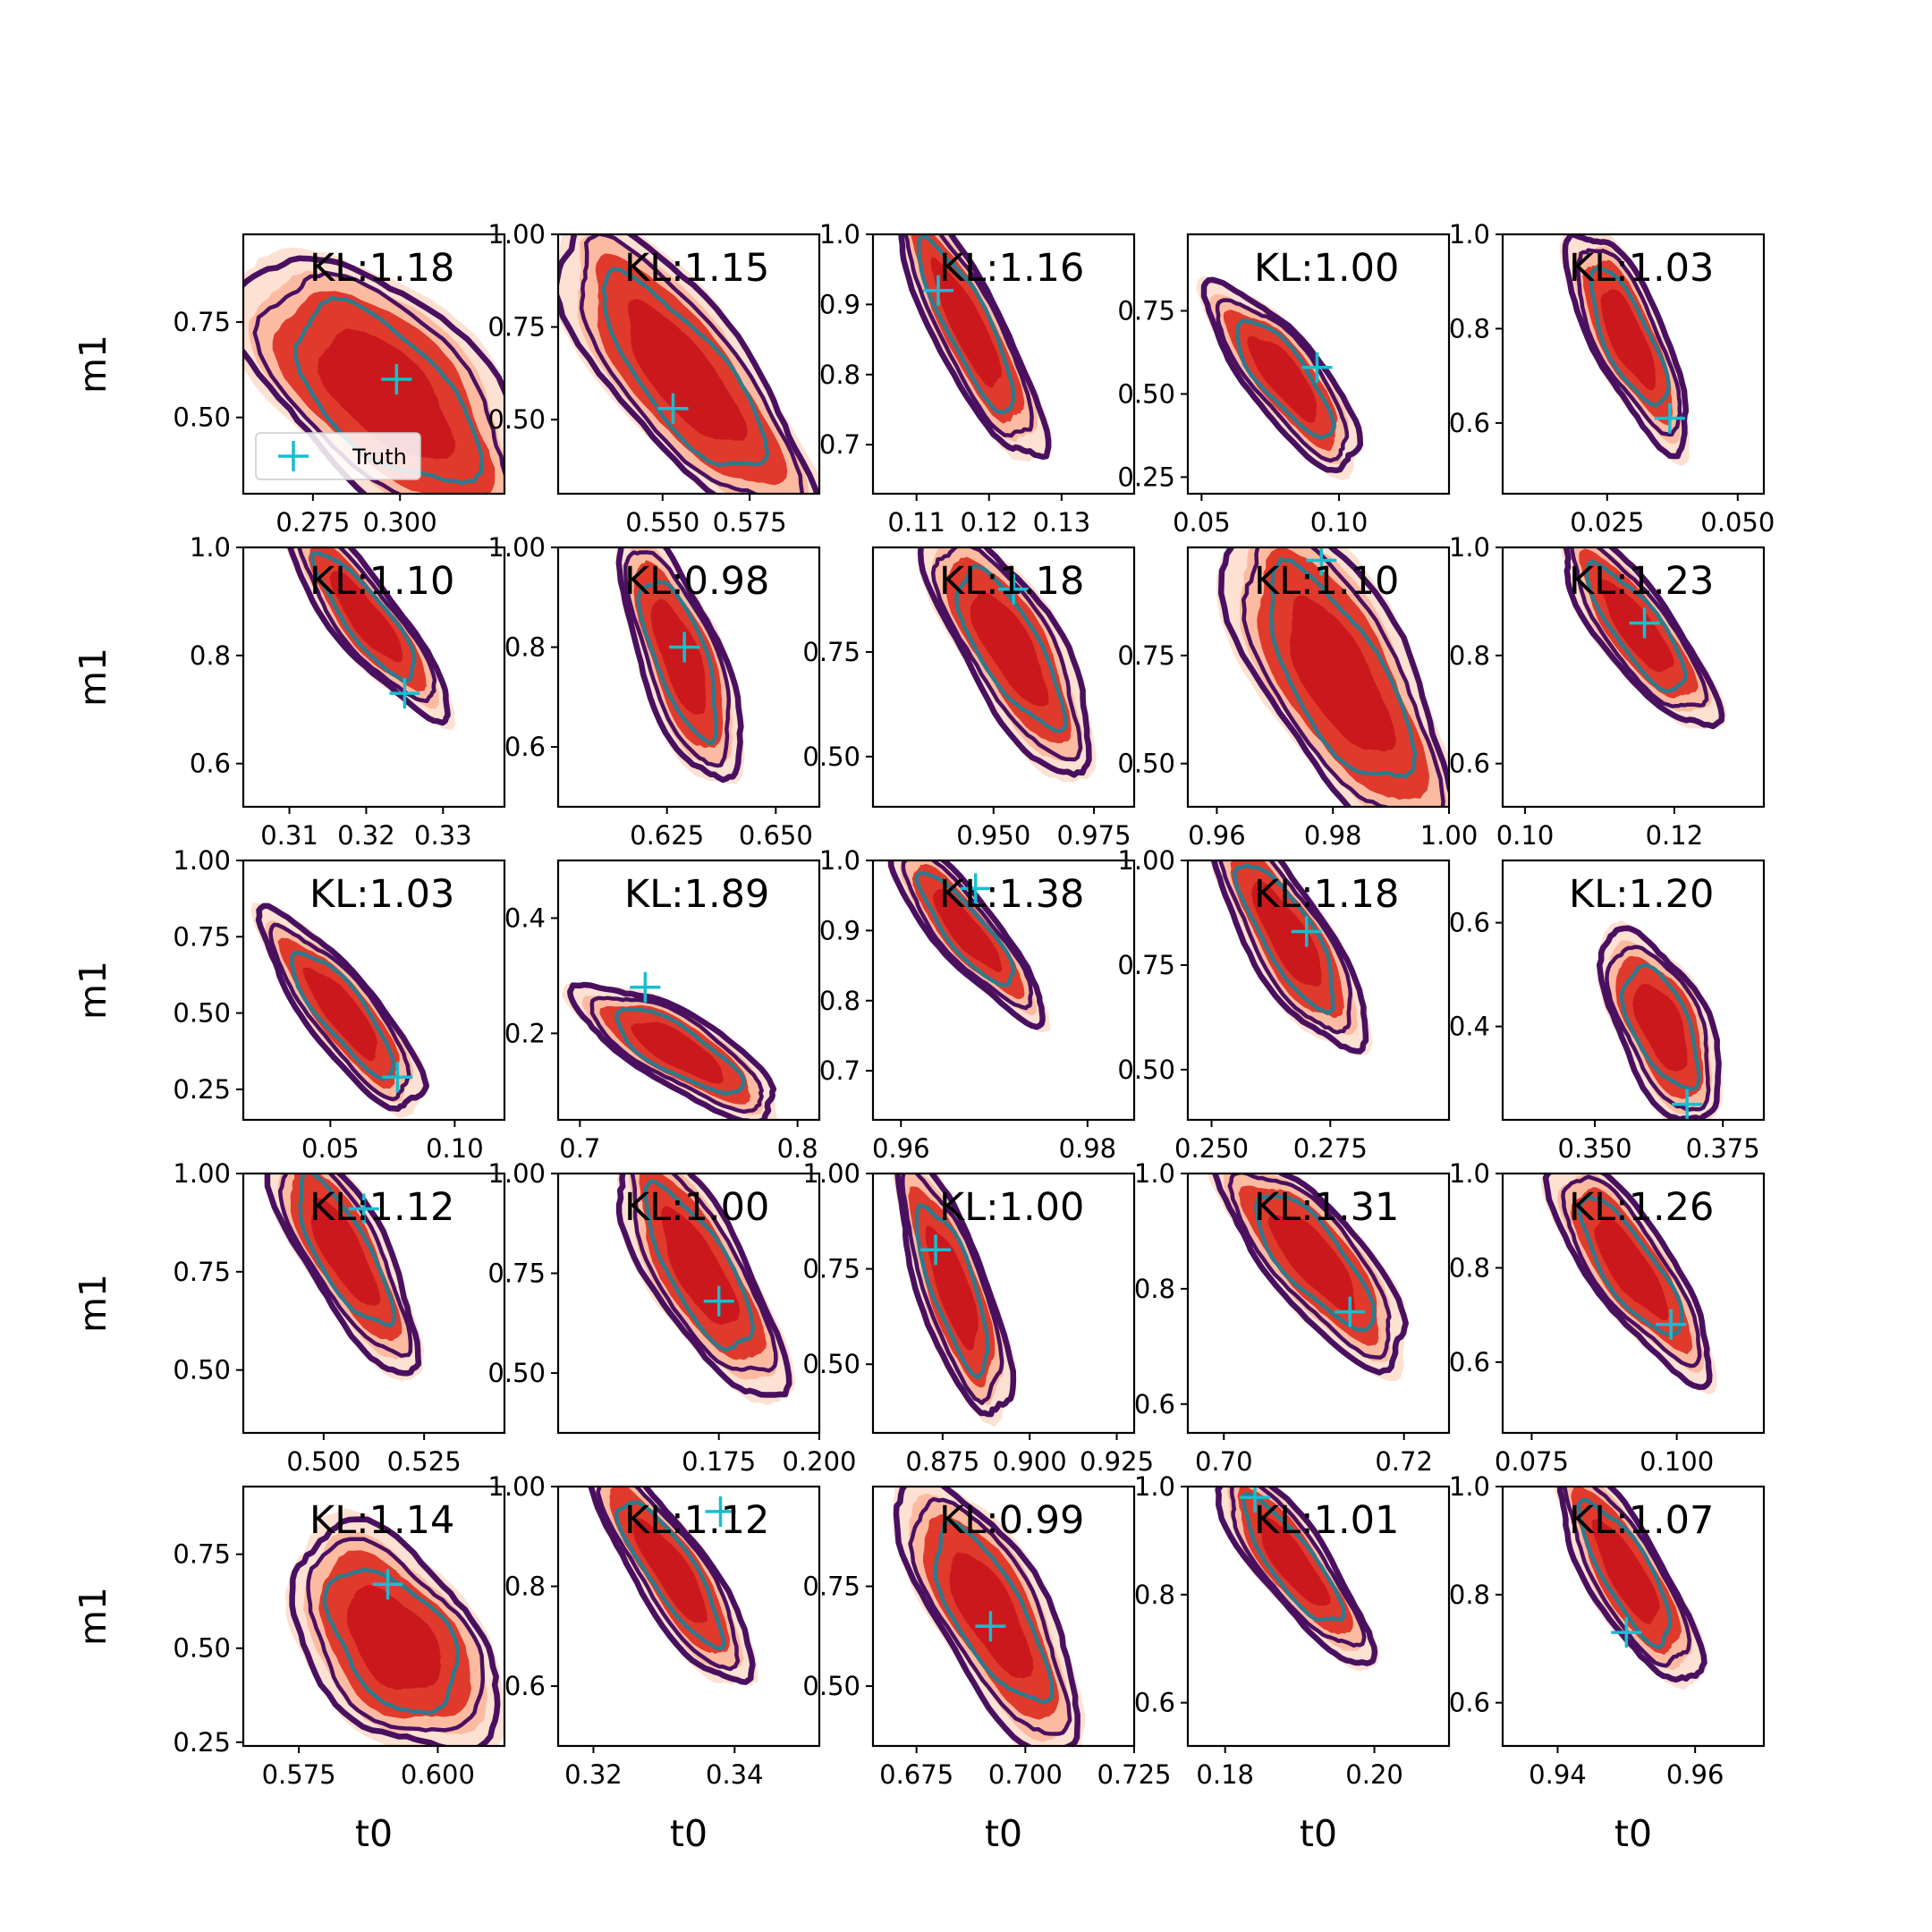  I want to click on panel: 0.05 0.10 0.75 0.50 0.25, so click(1284, 385).